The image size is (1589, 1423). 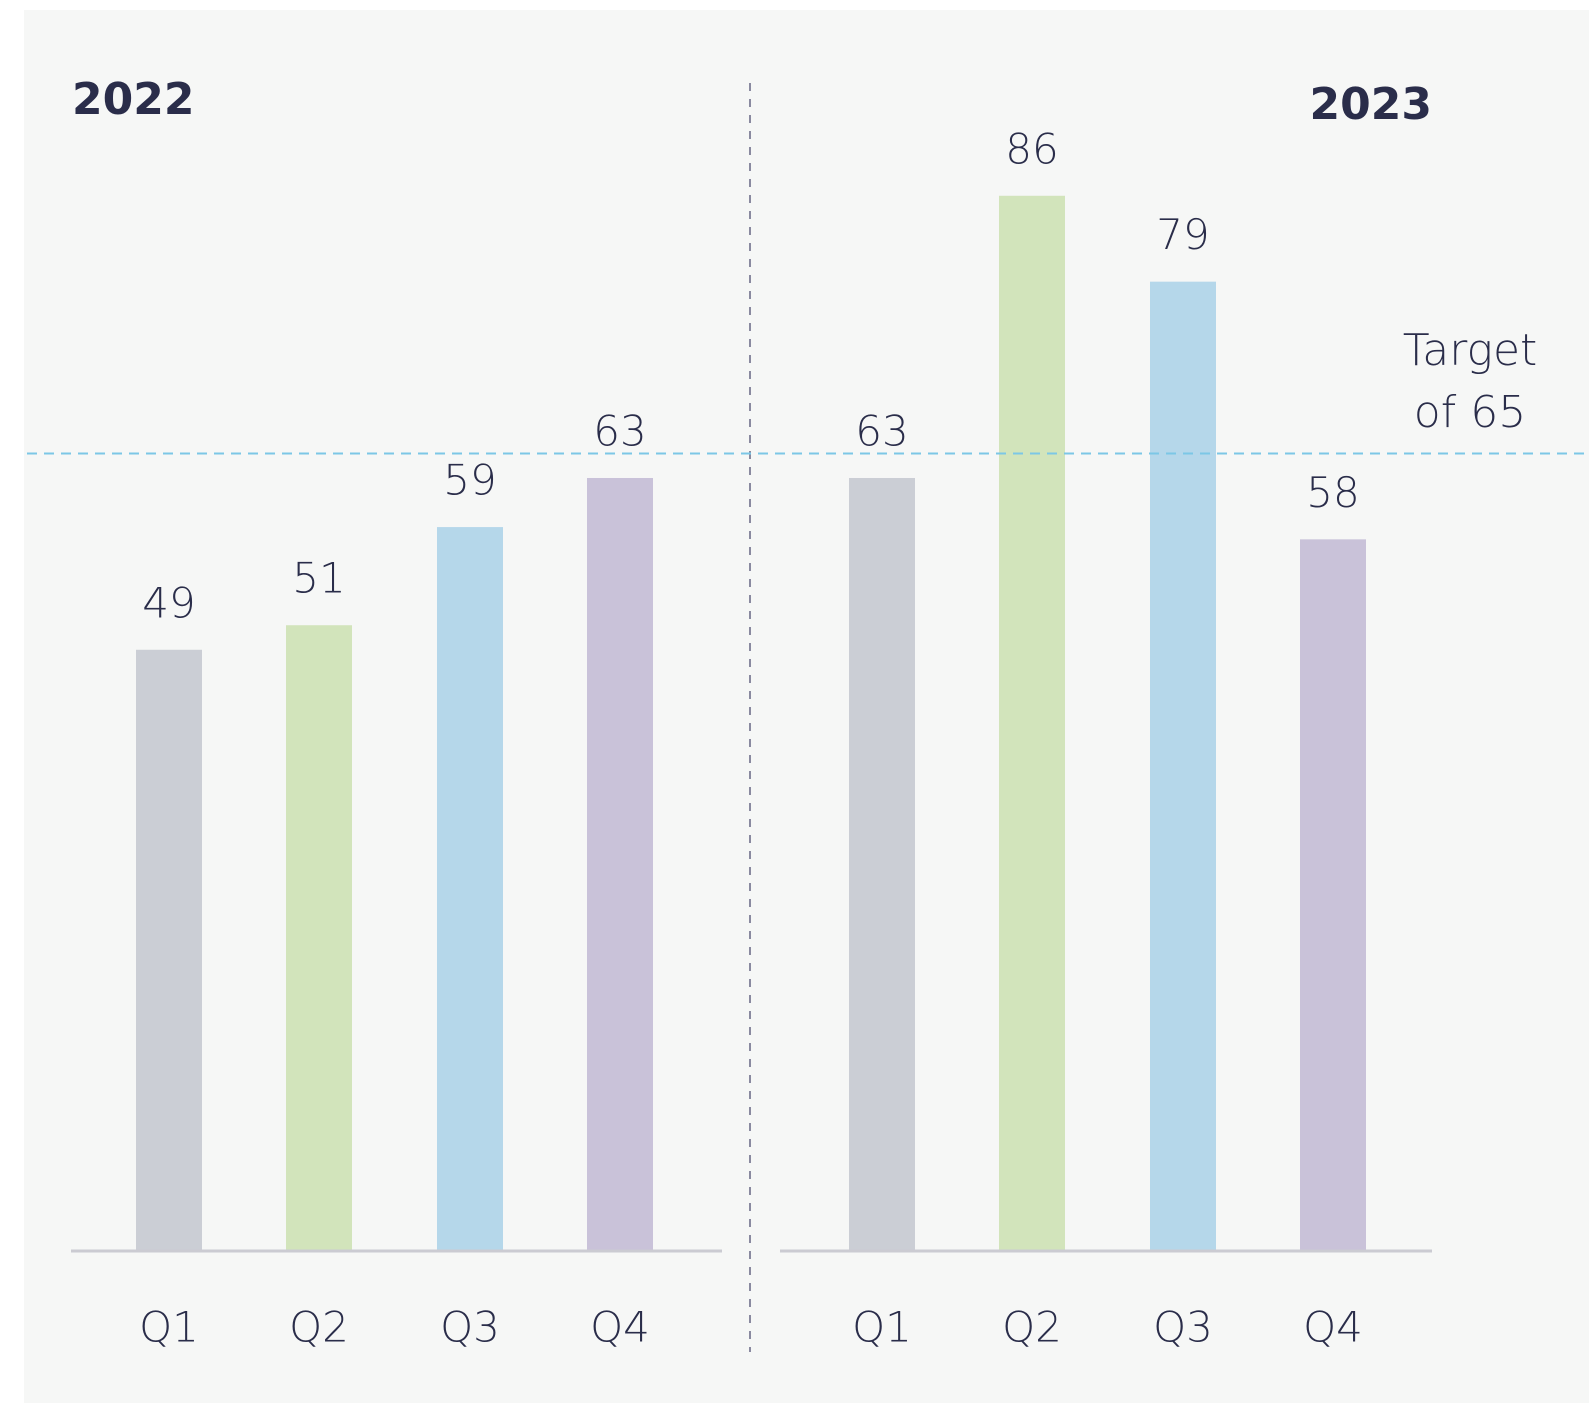 I want to click on value-label: 51, so click(x=318, y=578).